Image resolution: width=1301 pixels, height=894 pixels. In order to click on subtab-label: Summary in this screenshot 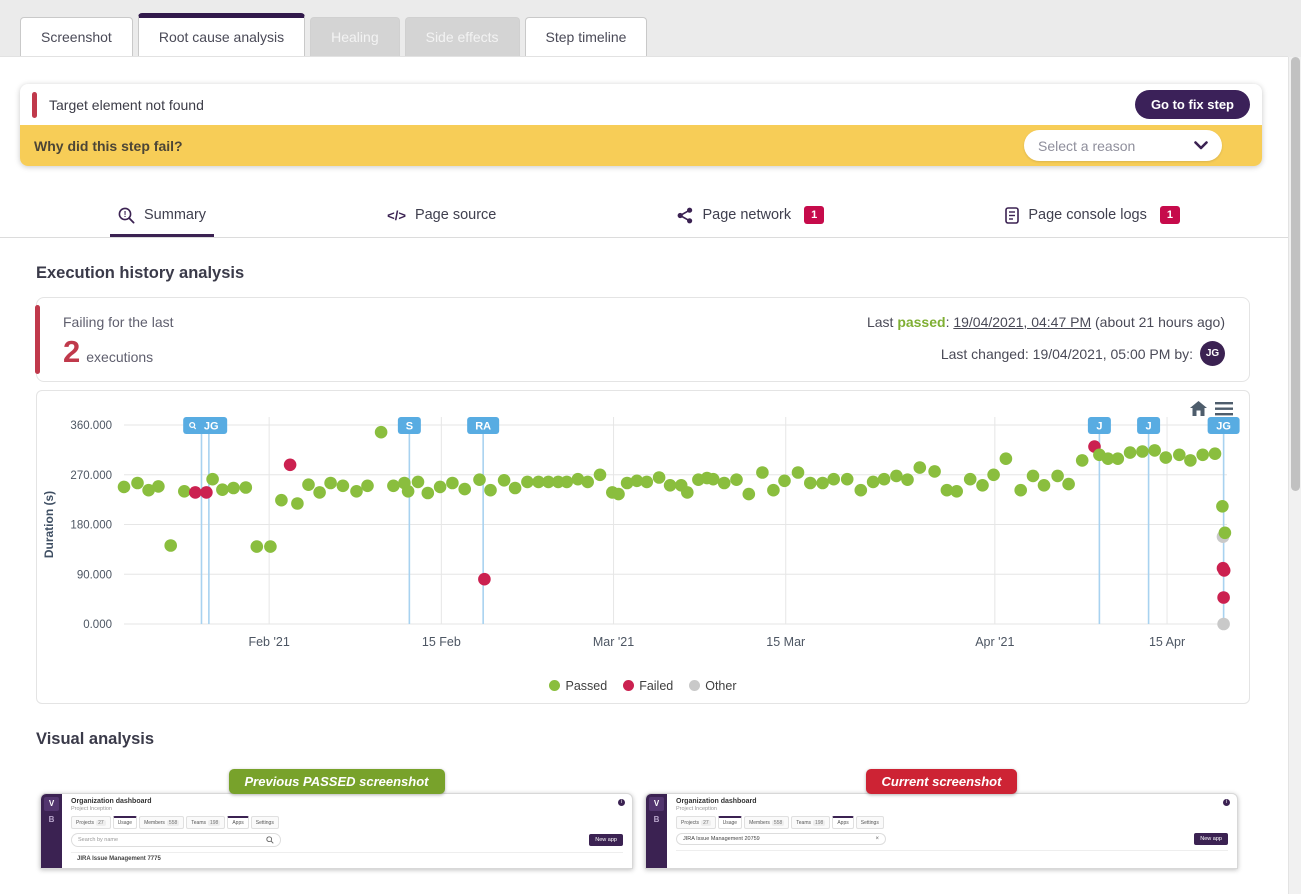, I will do `click(175, 215)`.